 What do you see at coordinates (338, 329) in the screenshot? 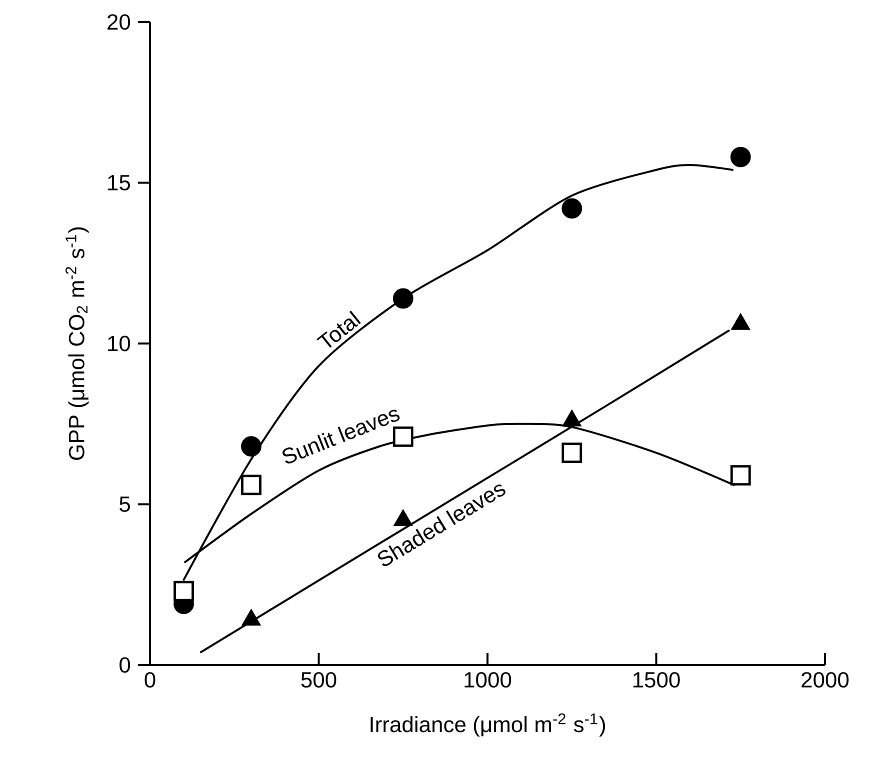
I see `text: Total` at bounding box center [338, 329].